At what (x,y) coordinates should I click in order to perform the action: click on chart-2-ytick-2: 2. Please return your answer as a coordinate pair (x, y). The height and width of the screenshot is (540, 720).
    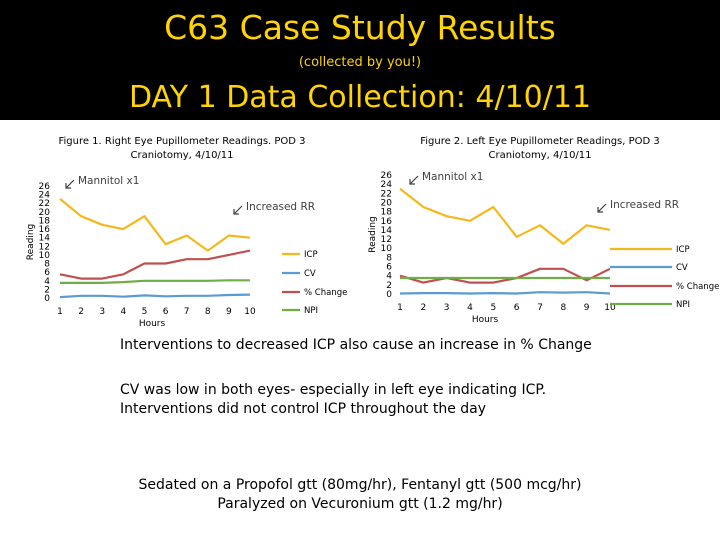
    Looking at the image, I should click on (389, 286).